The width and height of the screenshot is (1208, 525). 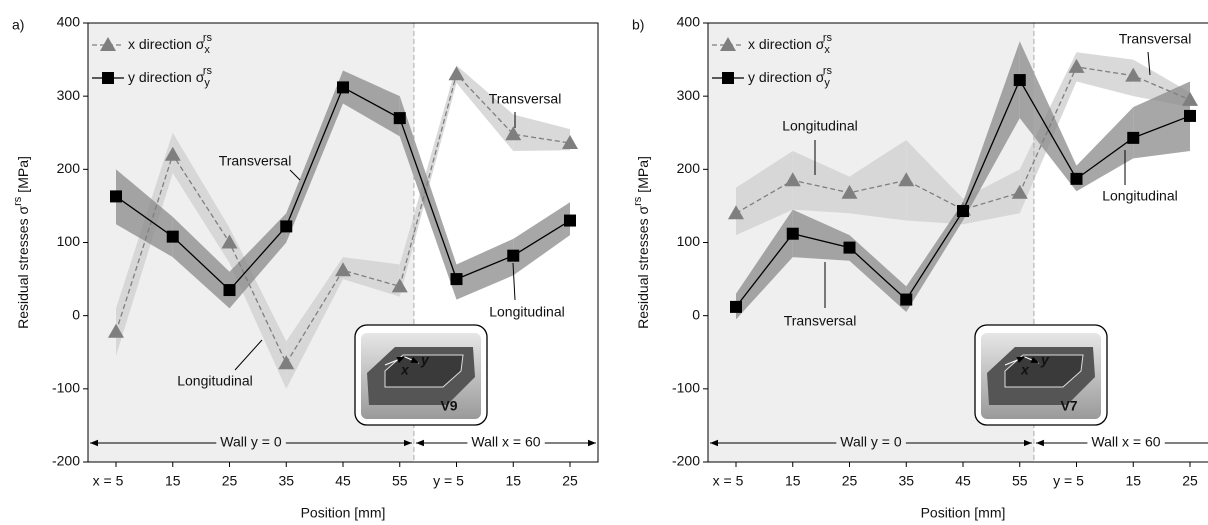 I want to click on panel-label: b), so click(x=638, y=25).